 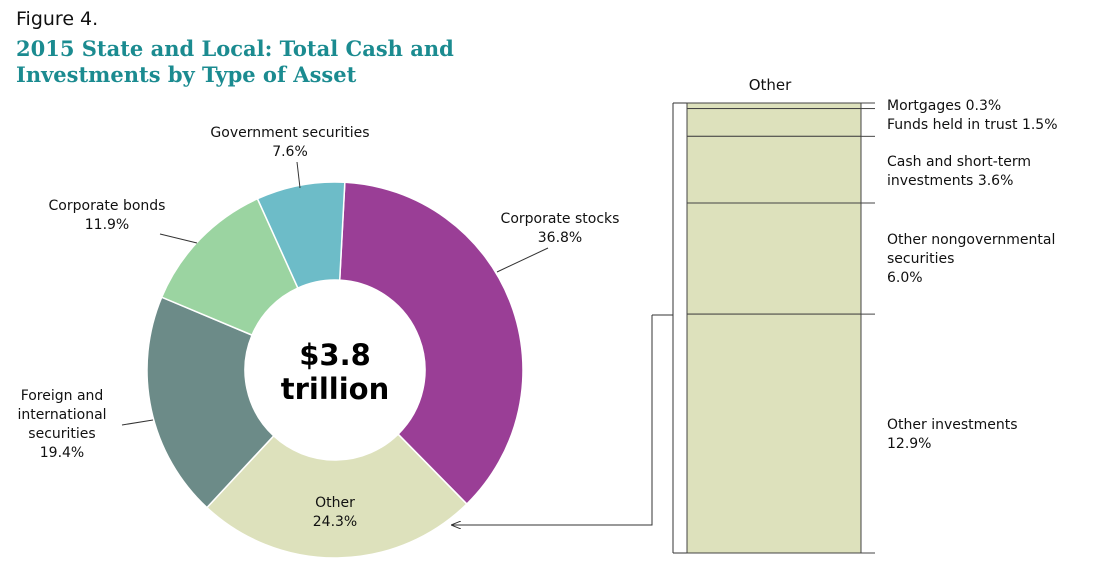 What do you see at coordinates (560, 238) in the screenshot?
I see `slice-value: 36.8%` at bounding box center [560, 238].